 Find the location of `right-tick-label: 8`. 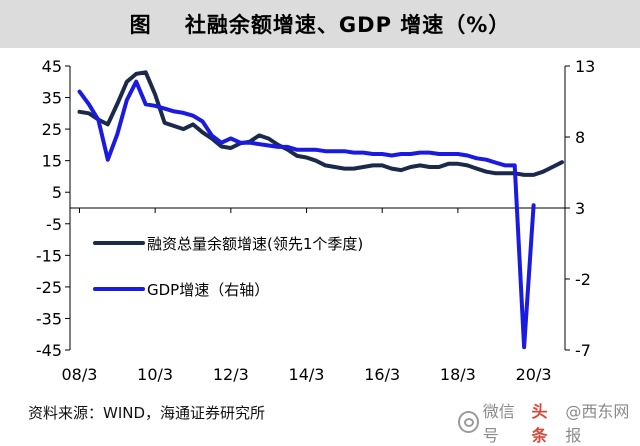

right-tick-label: 8 is located at coordinates (580, 137).